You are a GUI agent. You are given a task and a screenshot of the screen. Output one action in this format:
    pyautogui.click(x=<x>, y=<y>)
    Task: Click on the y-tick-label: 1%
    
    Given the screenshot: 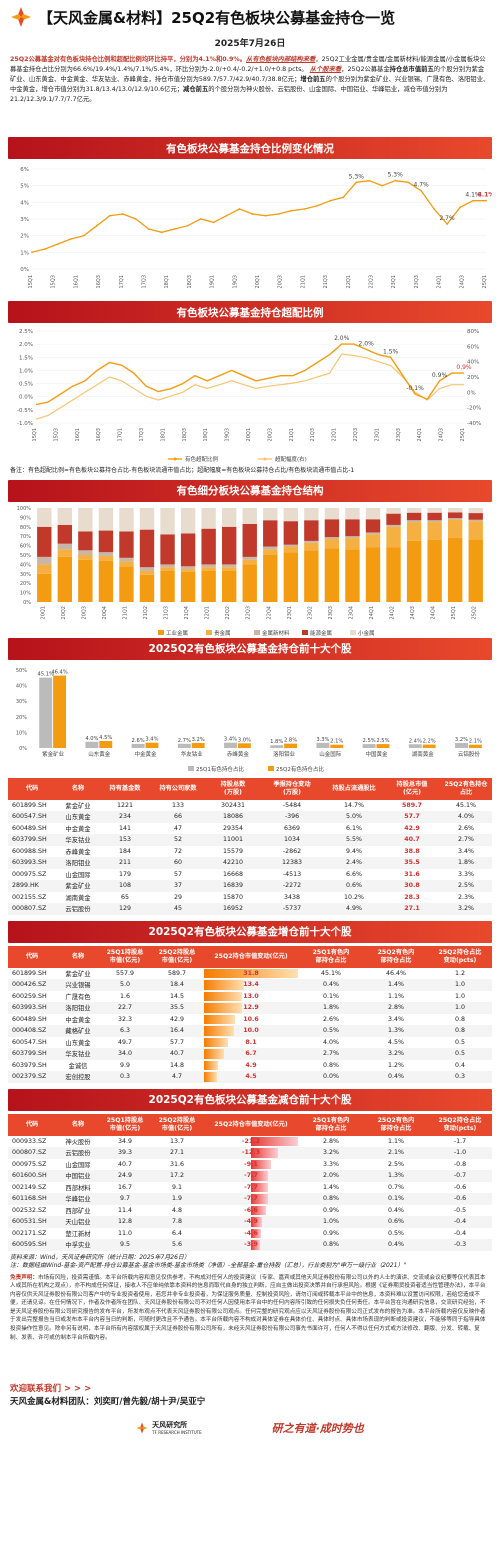 What is the action you would take?
    pyautogui.click(x=24, y=253)
    